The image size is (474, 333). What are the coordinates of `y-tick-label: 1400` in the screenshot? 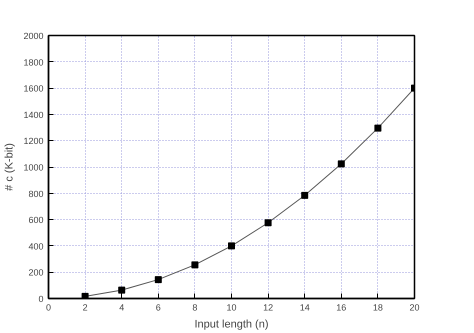 It's located at (33, 115).